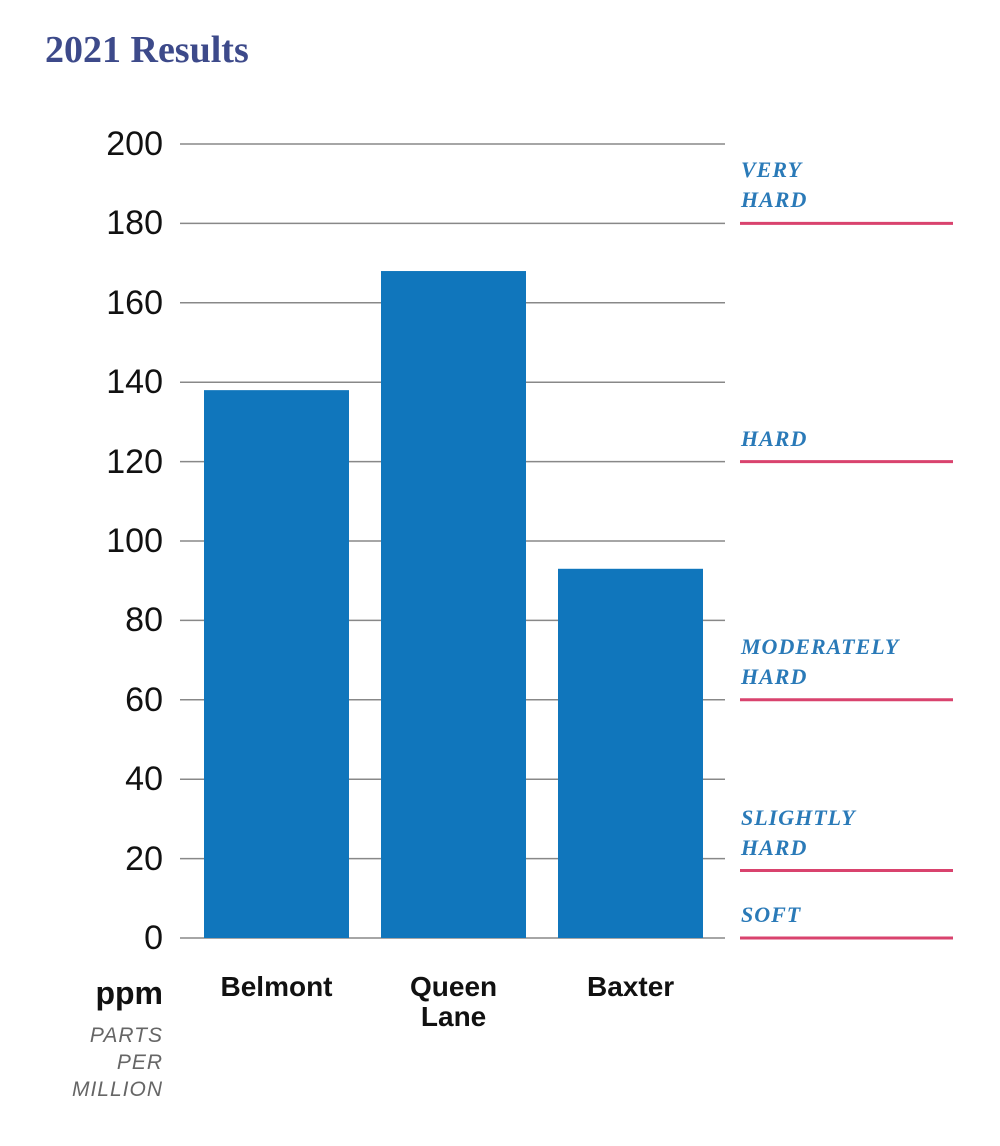 This screenshot has height=1146, width=1000. Describe the element at coordinates (153, 938) in the screenshot. I see `y-tick-label: 0` at that location.